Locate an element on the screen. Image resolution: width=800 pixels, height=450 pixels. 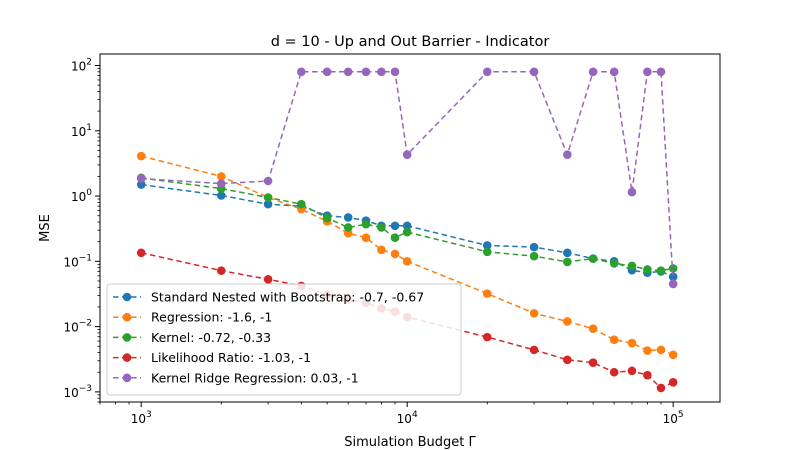
x-tick-label: 10³ is located at coordinates (141, 418).